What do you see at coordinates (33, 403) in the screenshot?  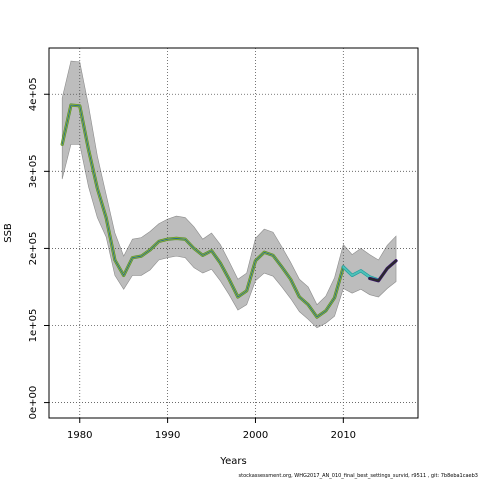 I see `y-tick-label: 0e+00` at bounding box center [33, 403].